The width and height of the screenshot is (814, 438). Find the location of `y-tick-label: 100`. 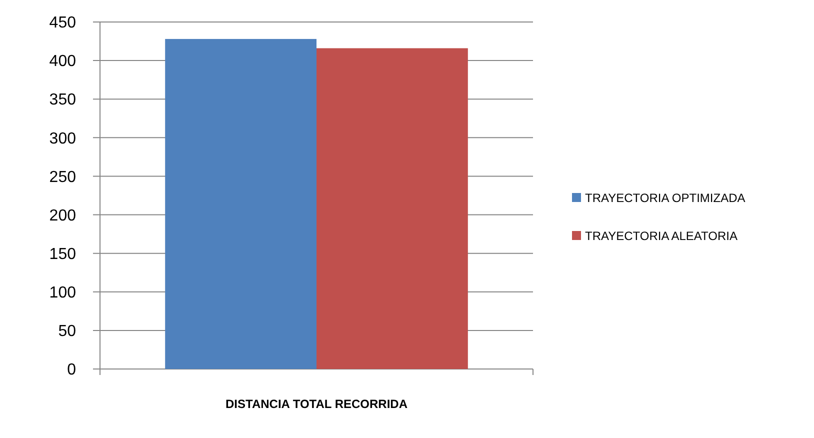

y-tick-label: 100 is located at coordinates (62, 293).